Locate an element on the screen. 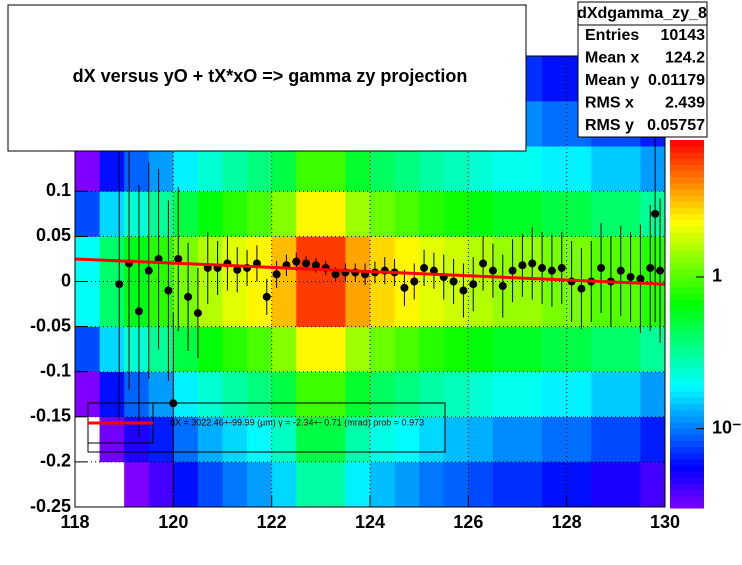 This screenshot has width=742, height=565. y-tick-label: 0.05 is located at coordinates (53, 235).